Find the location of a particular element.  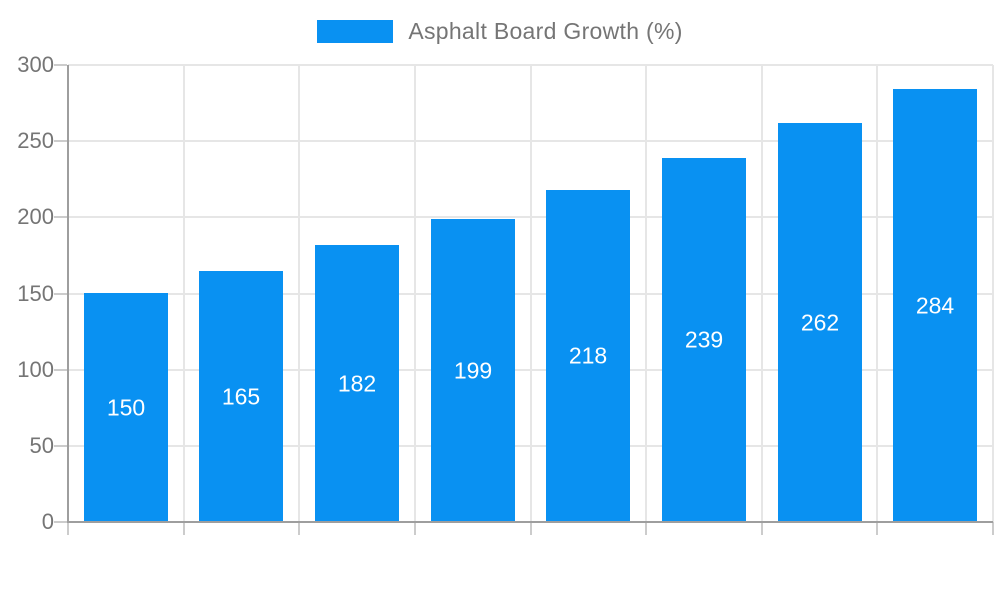

chart-legend: Asphalt Board Growth (%) is located at coordinates (500, 31).